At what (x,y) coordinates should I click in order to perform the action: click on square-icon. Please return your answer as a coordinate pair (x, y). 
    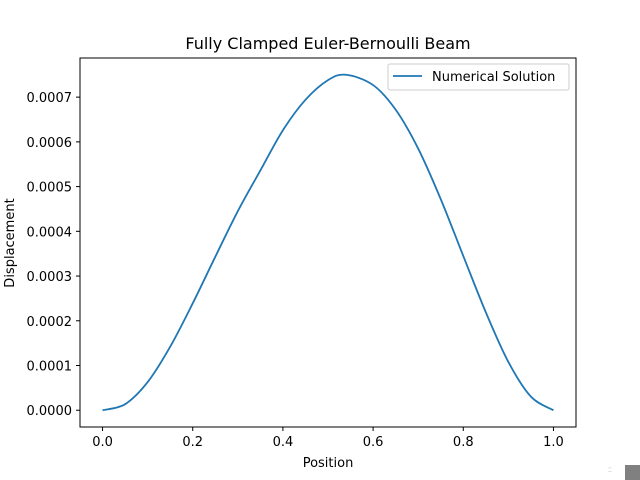
    Looking at the image, I should click on (632, 472).